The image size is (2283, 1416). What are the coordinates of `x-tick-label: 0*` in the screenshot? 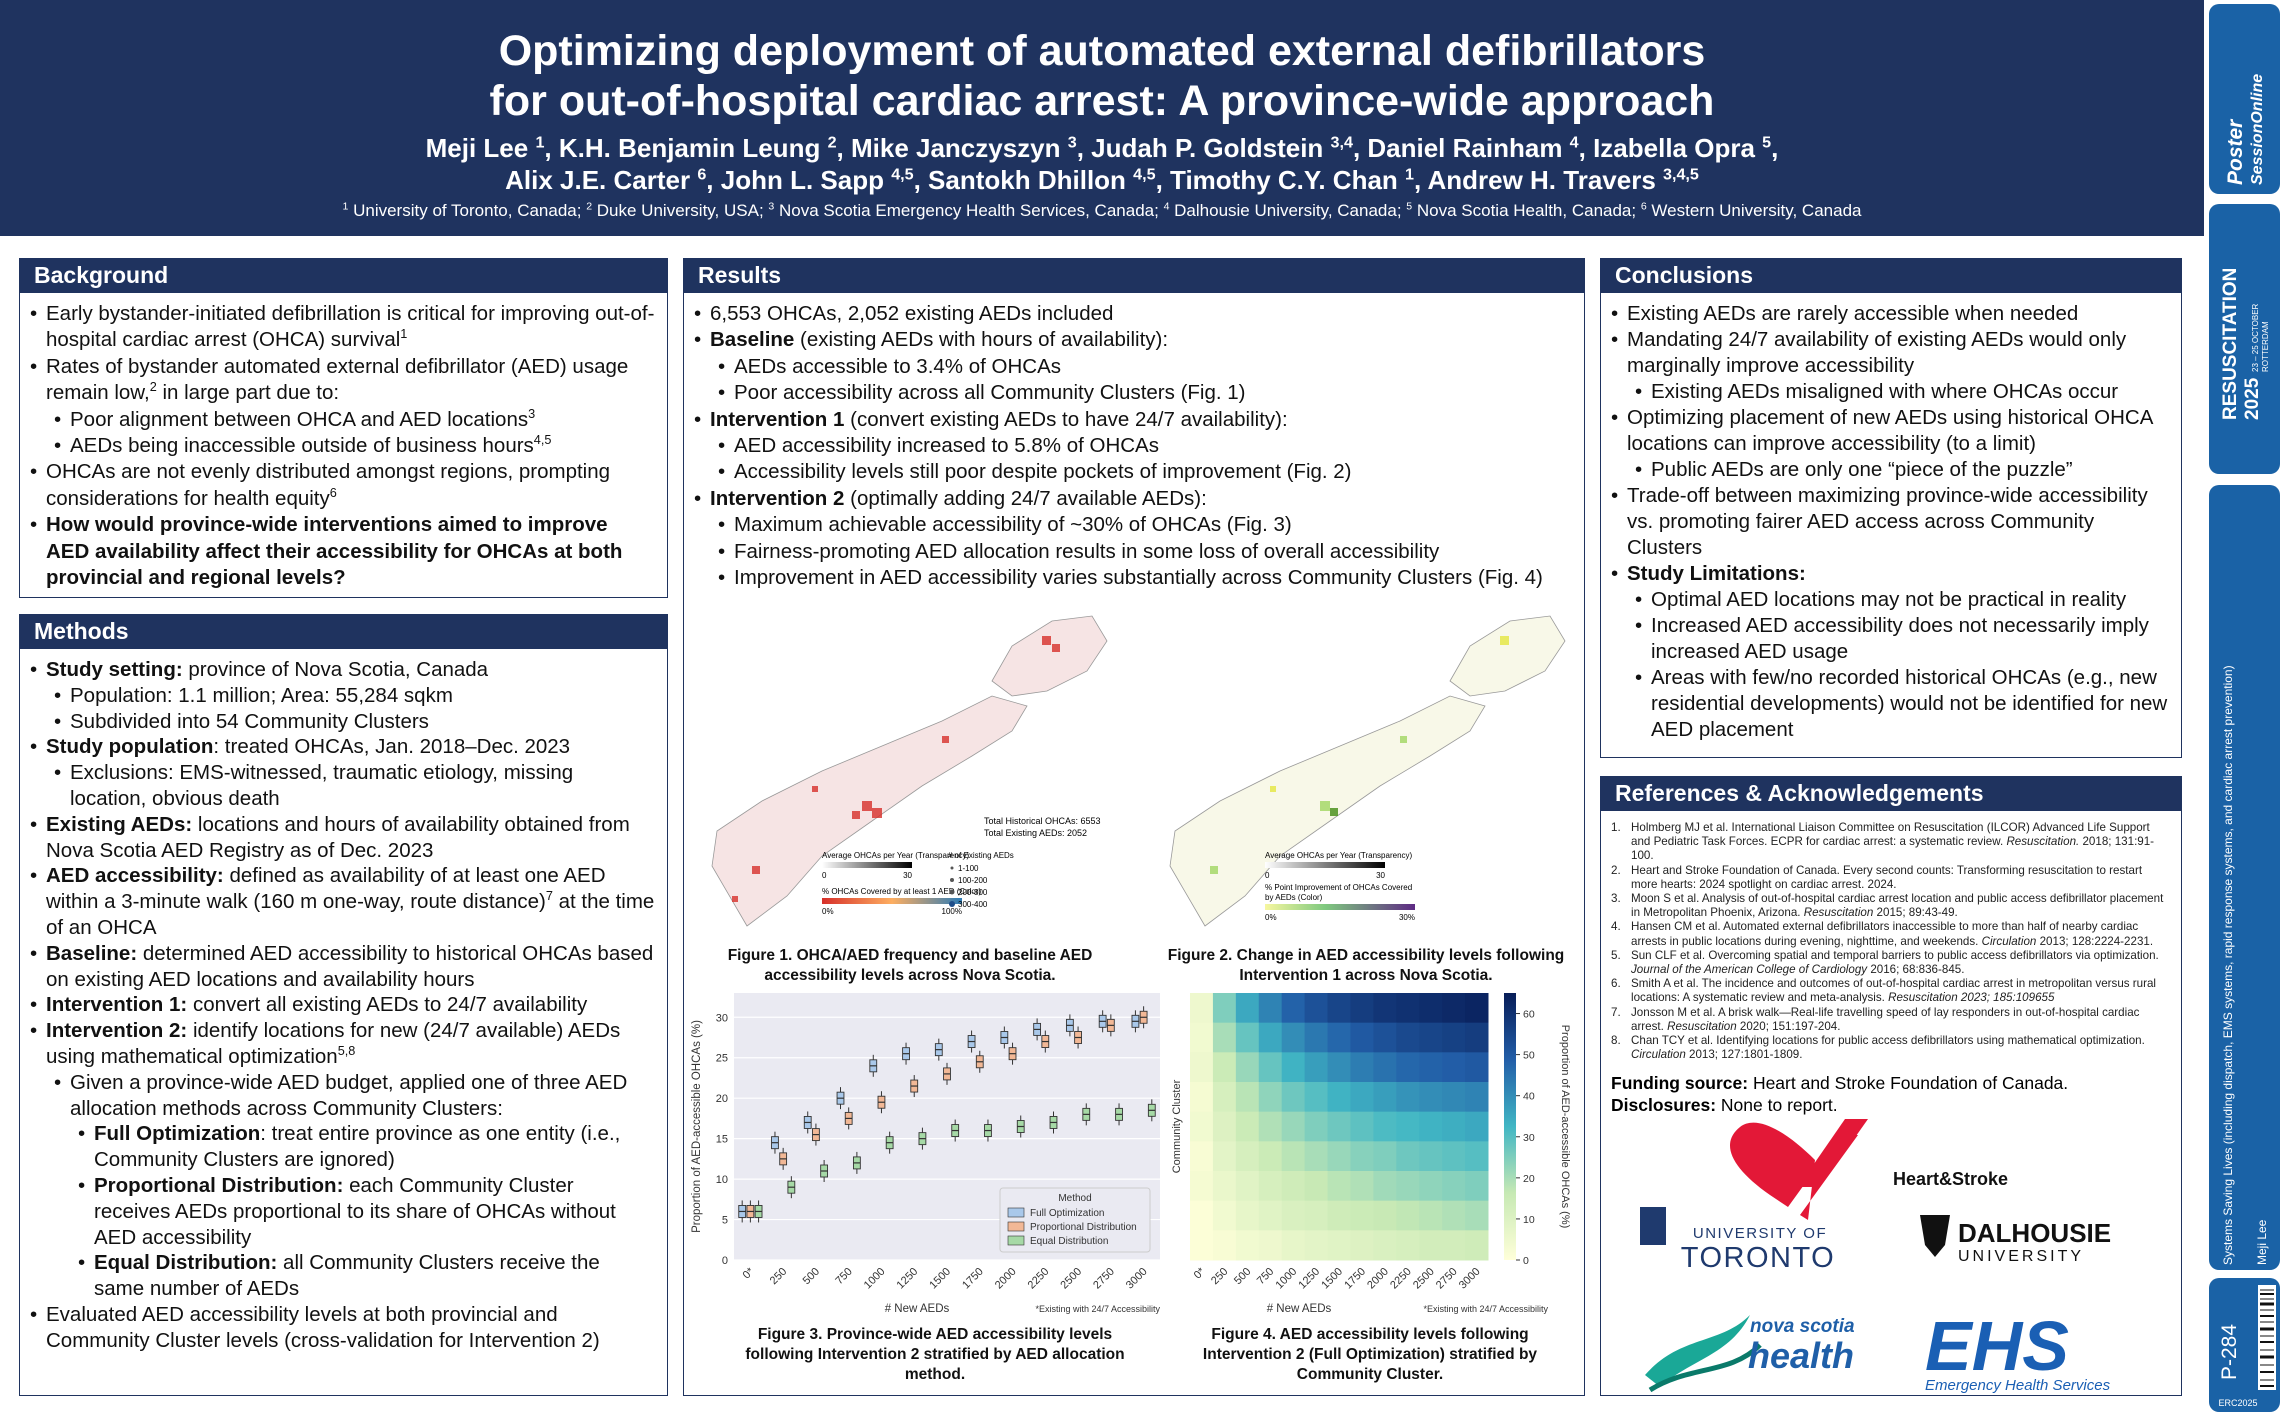 It's located at (749, 1273).